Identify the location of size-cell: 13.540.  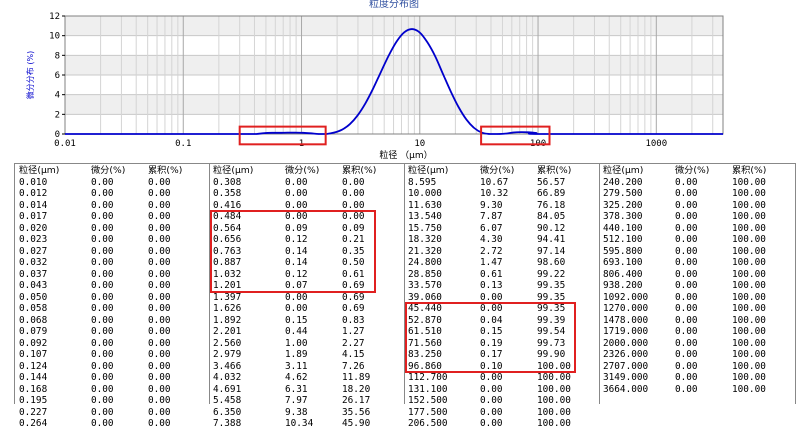
(425, 216).